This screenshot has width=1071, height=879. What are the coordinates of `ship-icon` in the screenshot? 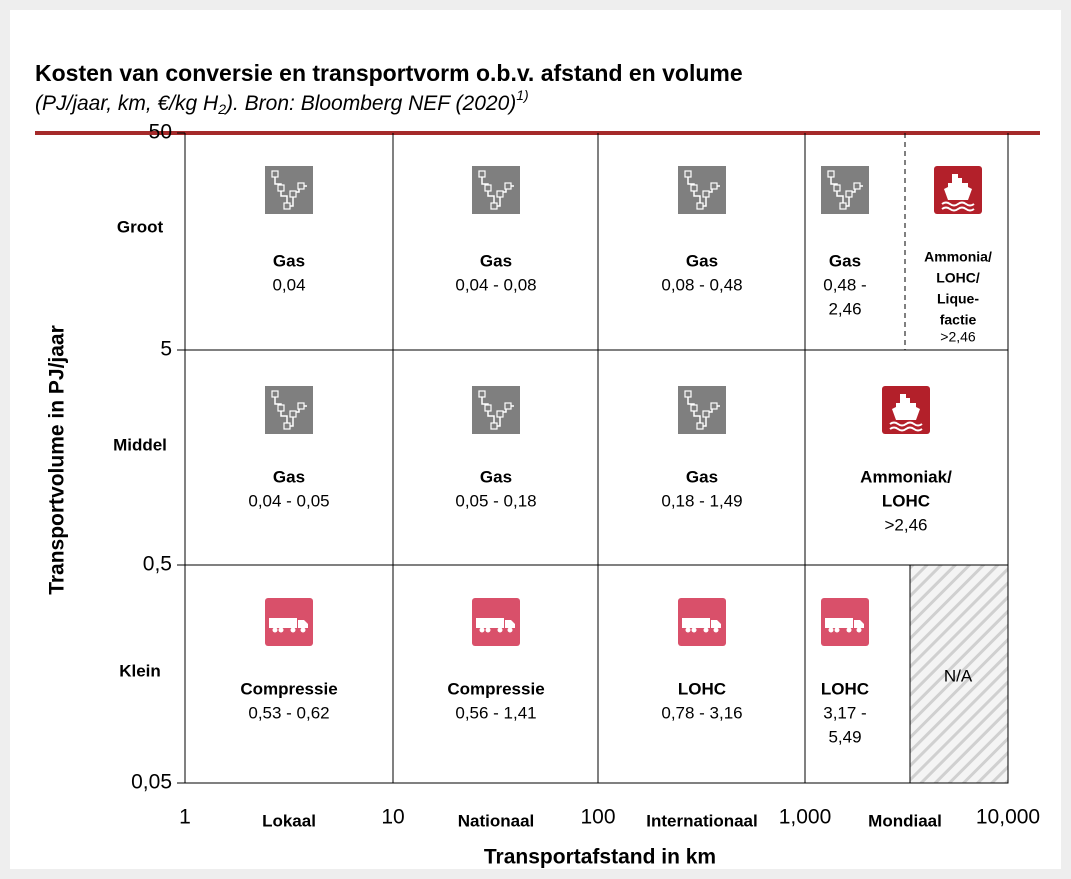 It's located at (906, 410).